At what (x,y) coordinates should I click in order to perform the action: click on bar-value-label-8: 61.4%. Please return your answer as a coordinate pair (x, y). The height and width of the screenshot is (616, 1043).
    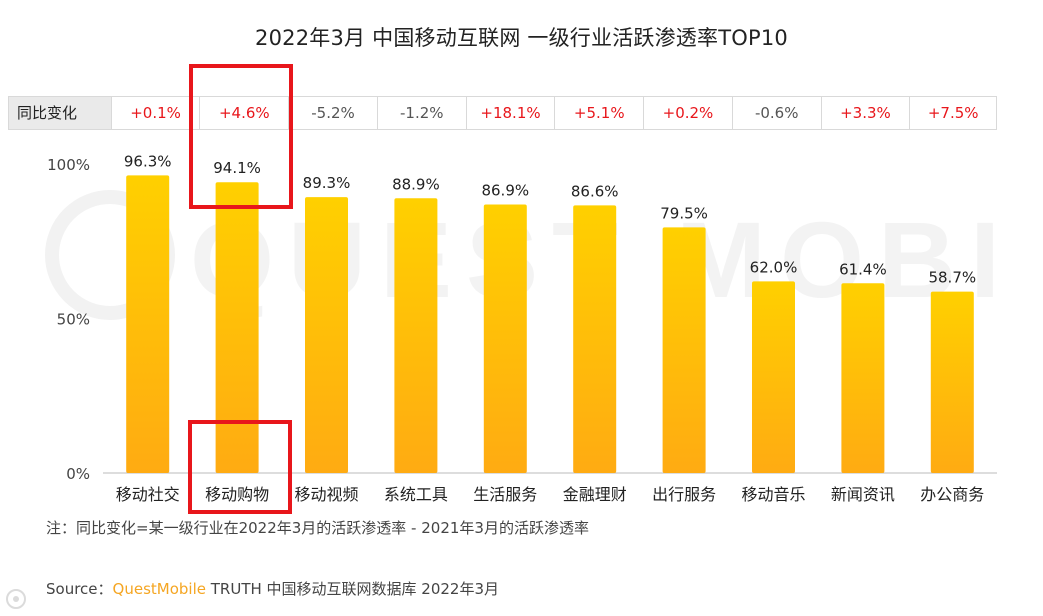
    Looking at the image, I should click on (863, 269).